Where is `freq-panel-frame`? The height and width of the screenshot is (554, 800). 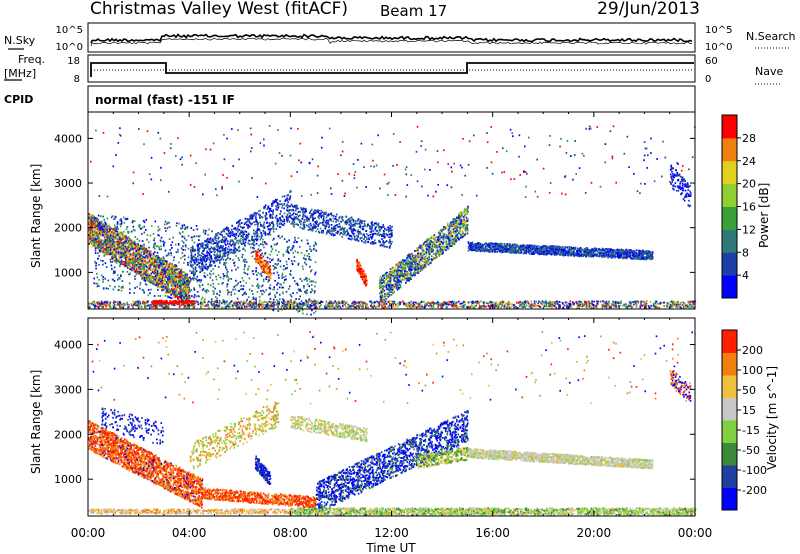 freq-panel-frame is located at coordinates (391, 68).